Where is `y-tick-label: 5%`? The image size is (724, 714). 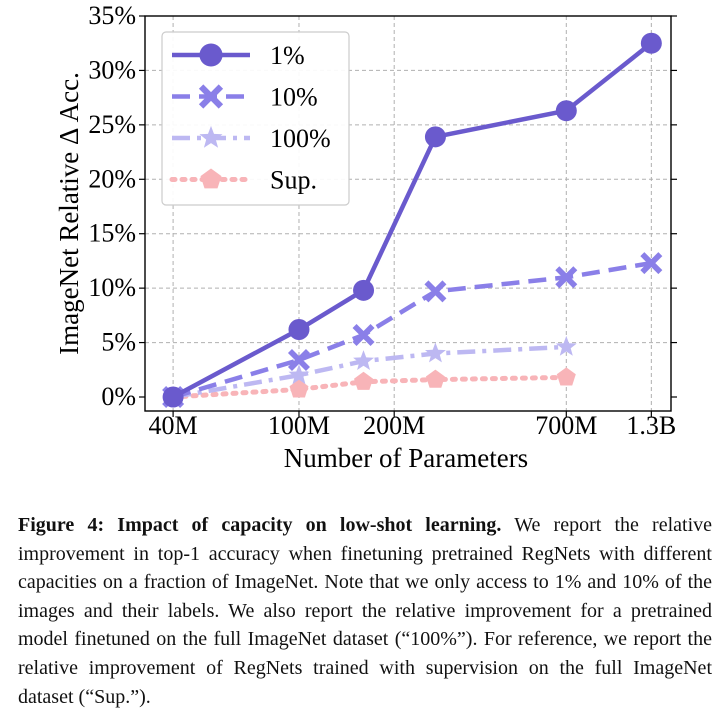
y-tick-label: 5% is located at coordinates (118, 342).